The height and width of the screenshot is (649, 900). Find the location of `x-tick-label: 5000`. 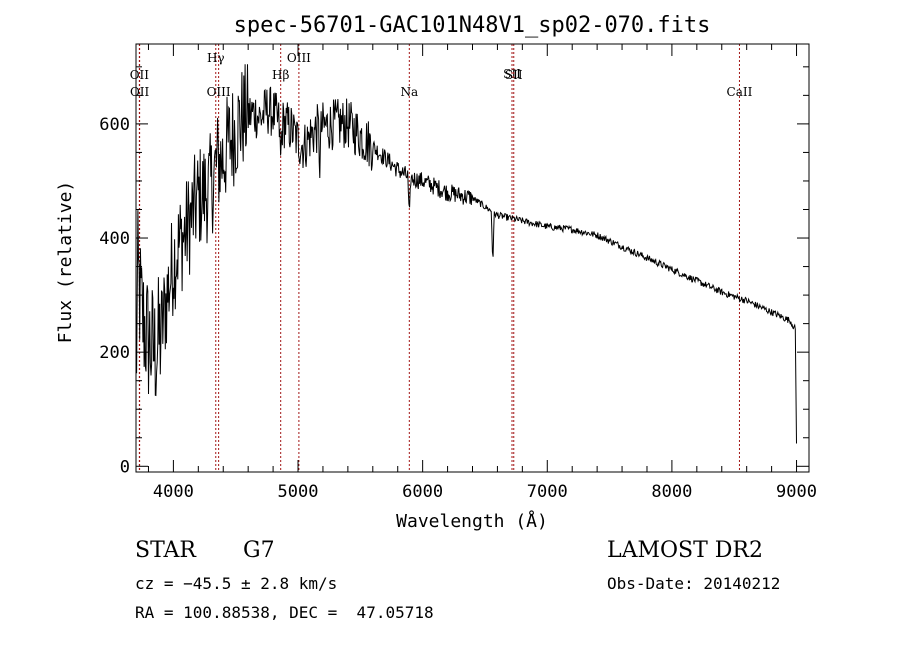

x-tick-label: 5000 is located at coordinates (298, 492).